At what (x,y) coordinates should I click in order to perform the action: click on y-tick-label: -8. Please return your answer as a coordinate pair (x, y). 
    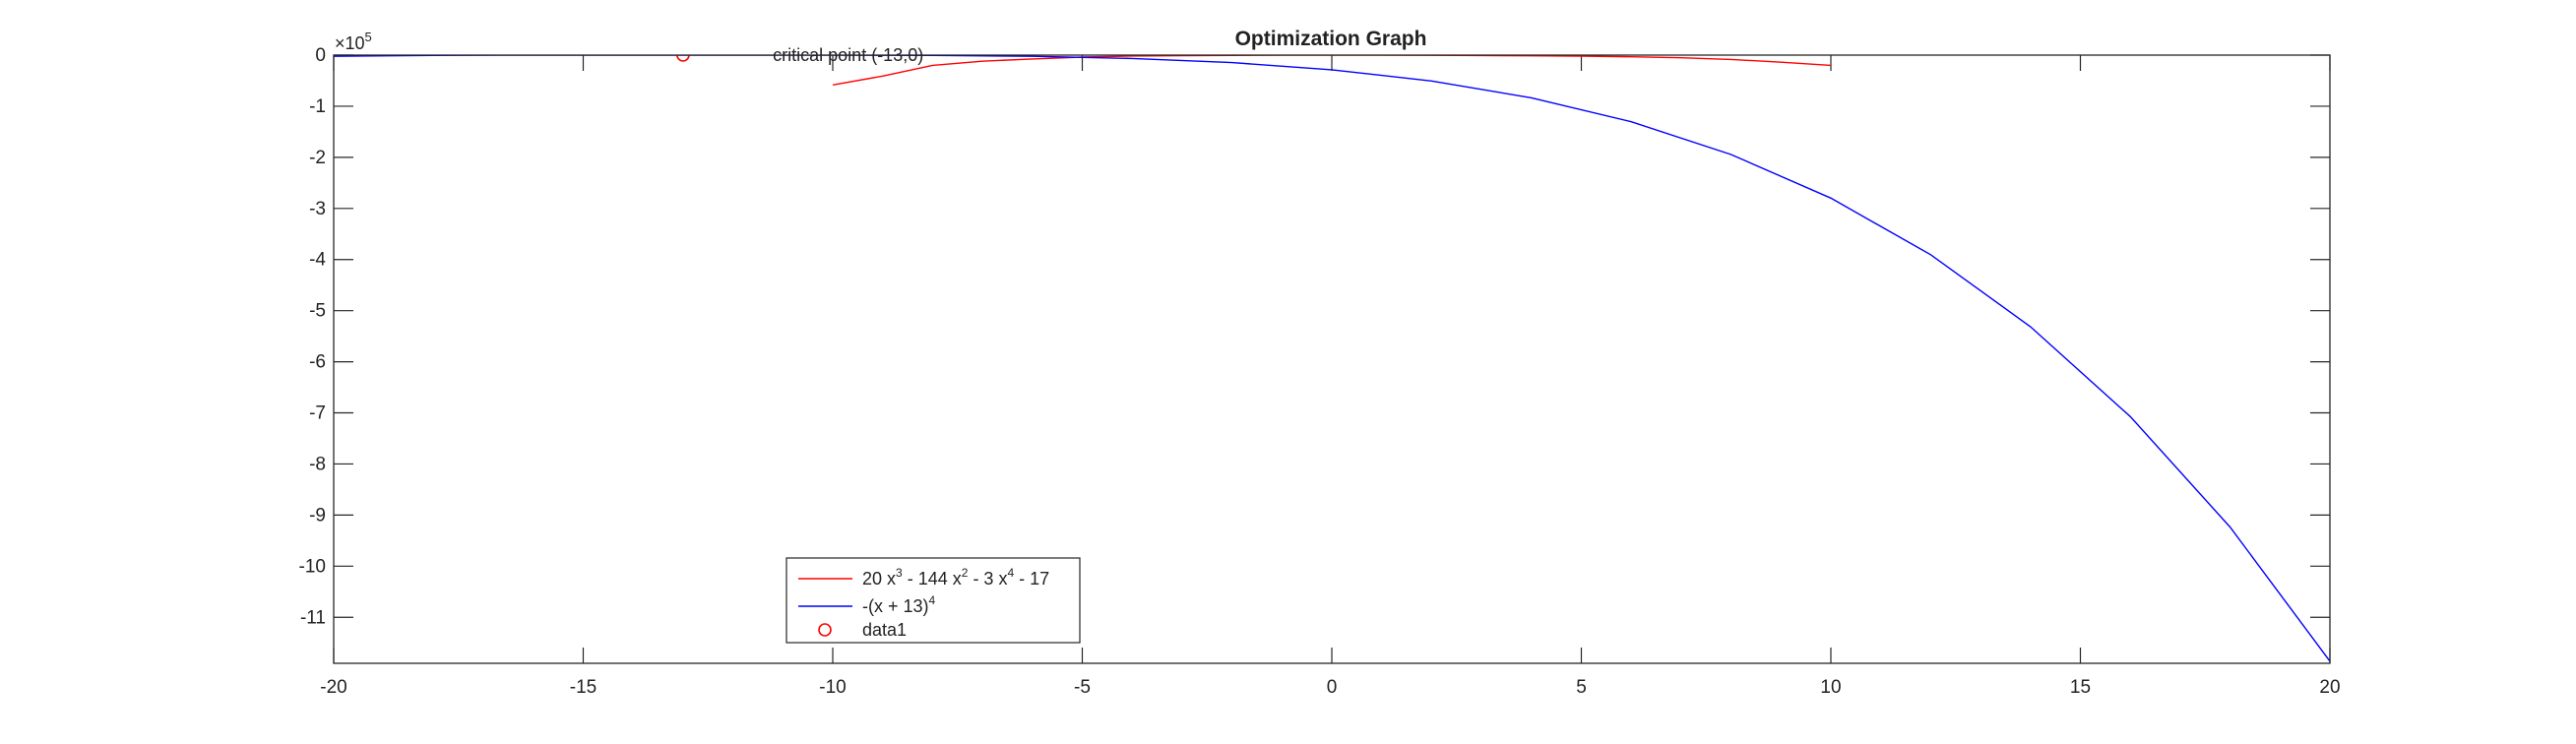
    Looking at the image, I should click on (317, 464).